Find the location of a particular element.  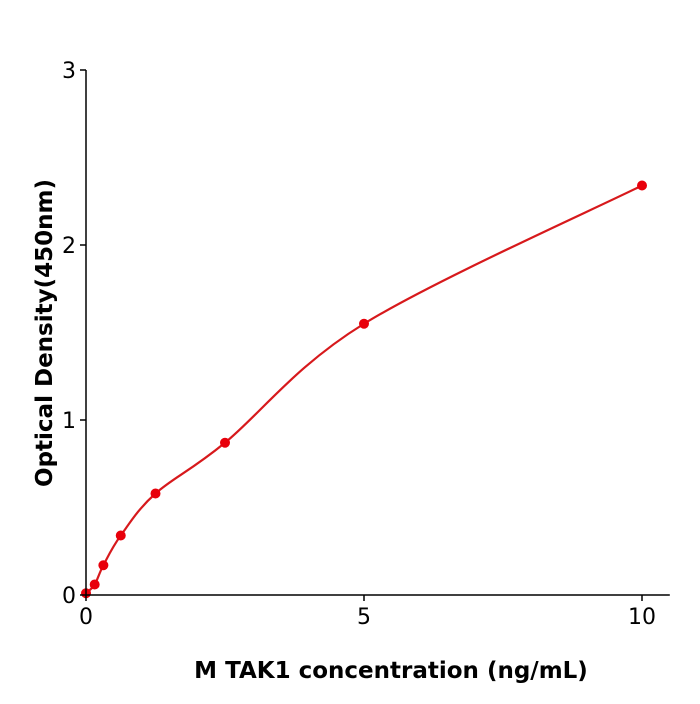

x-tick-label: 10 is located at coordinates (642, 617).